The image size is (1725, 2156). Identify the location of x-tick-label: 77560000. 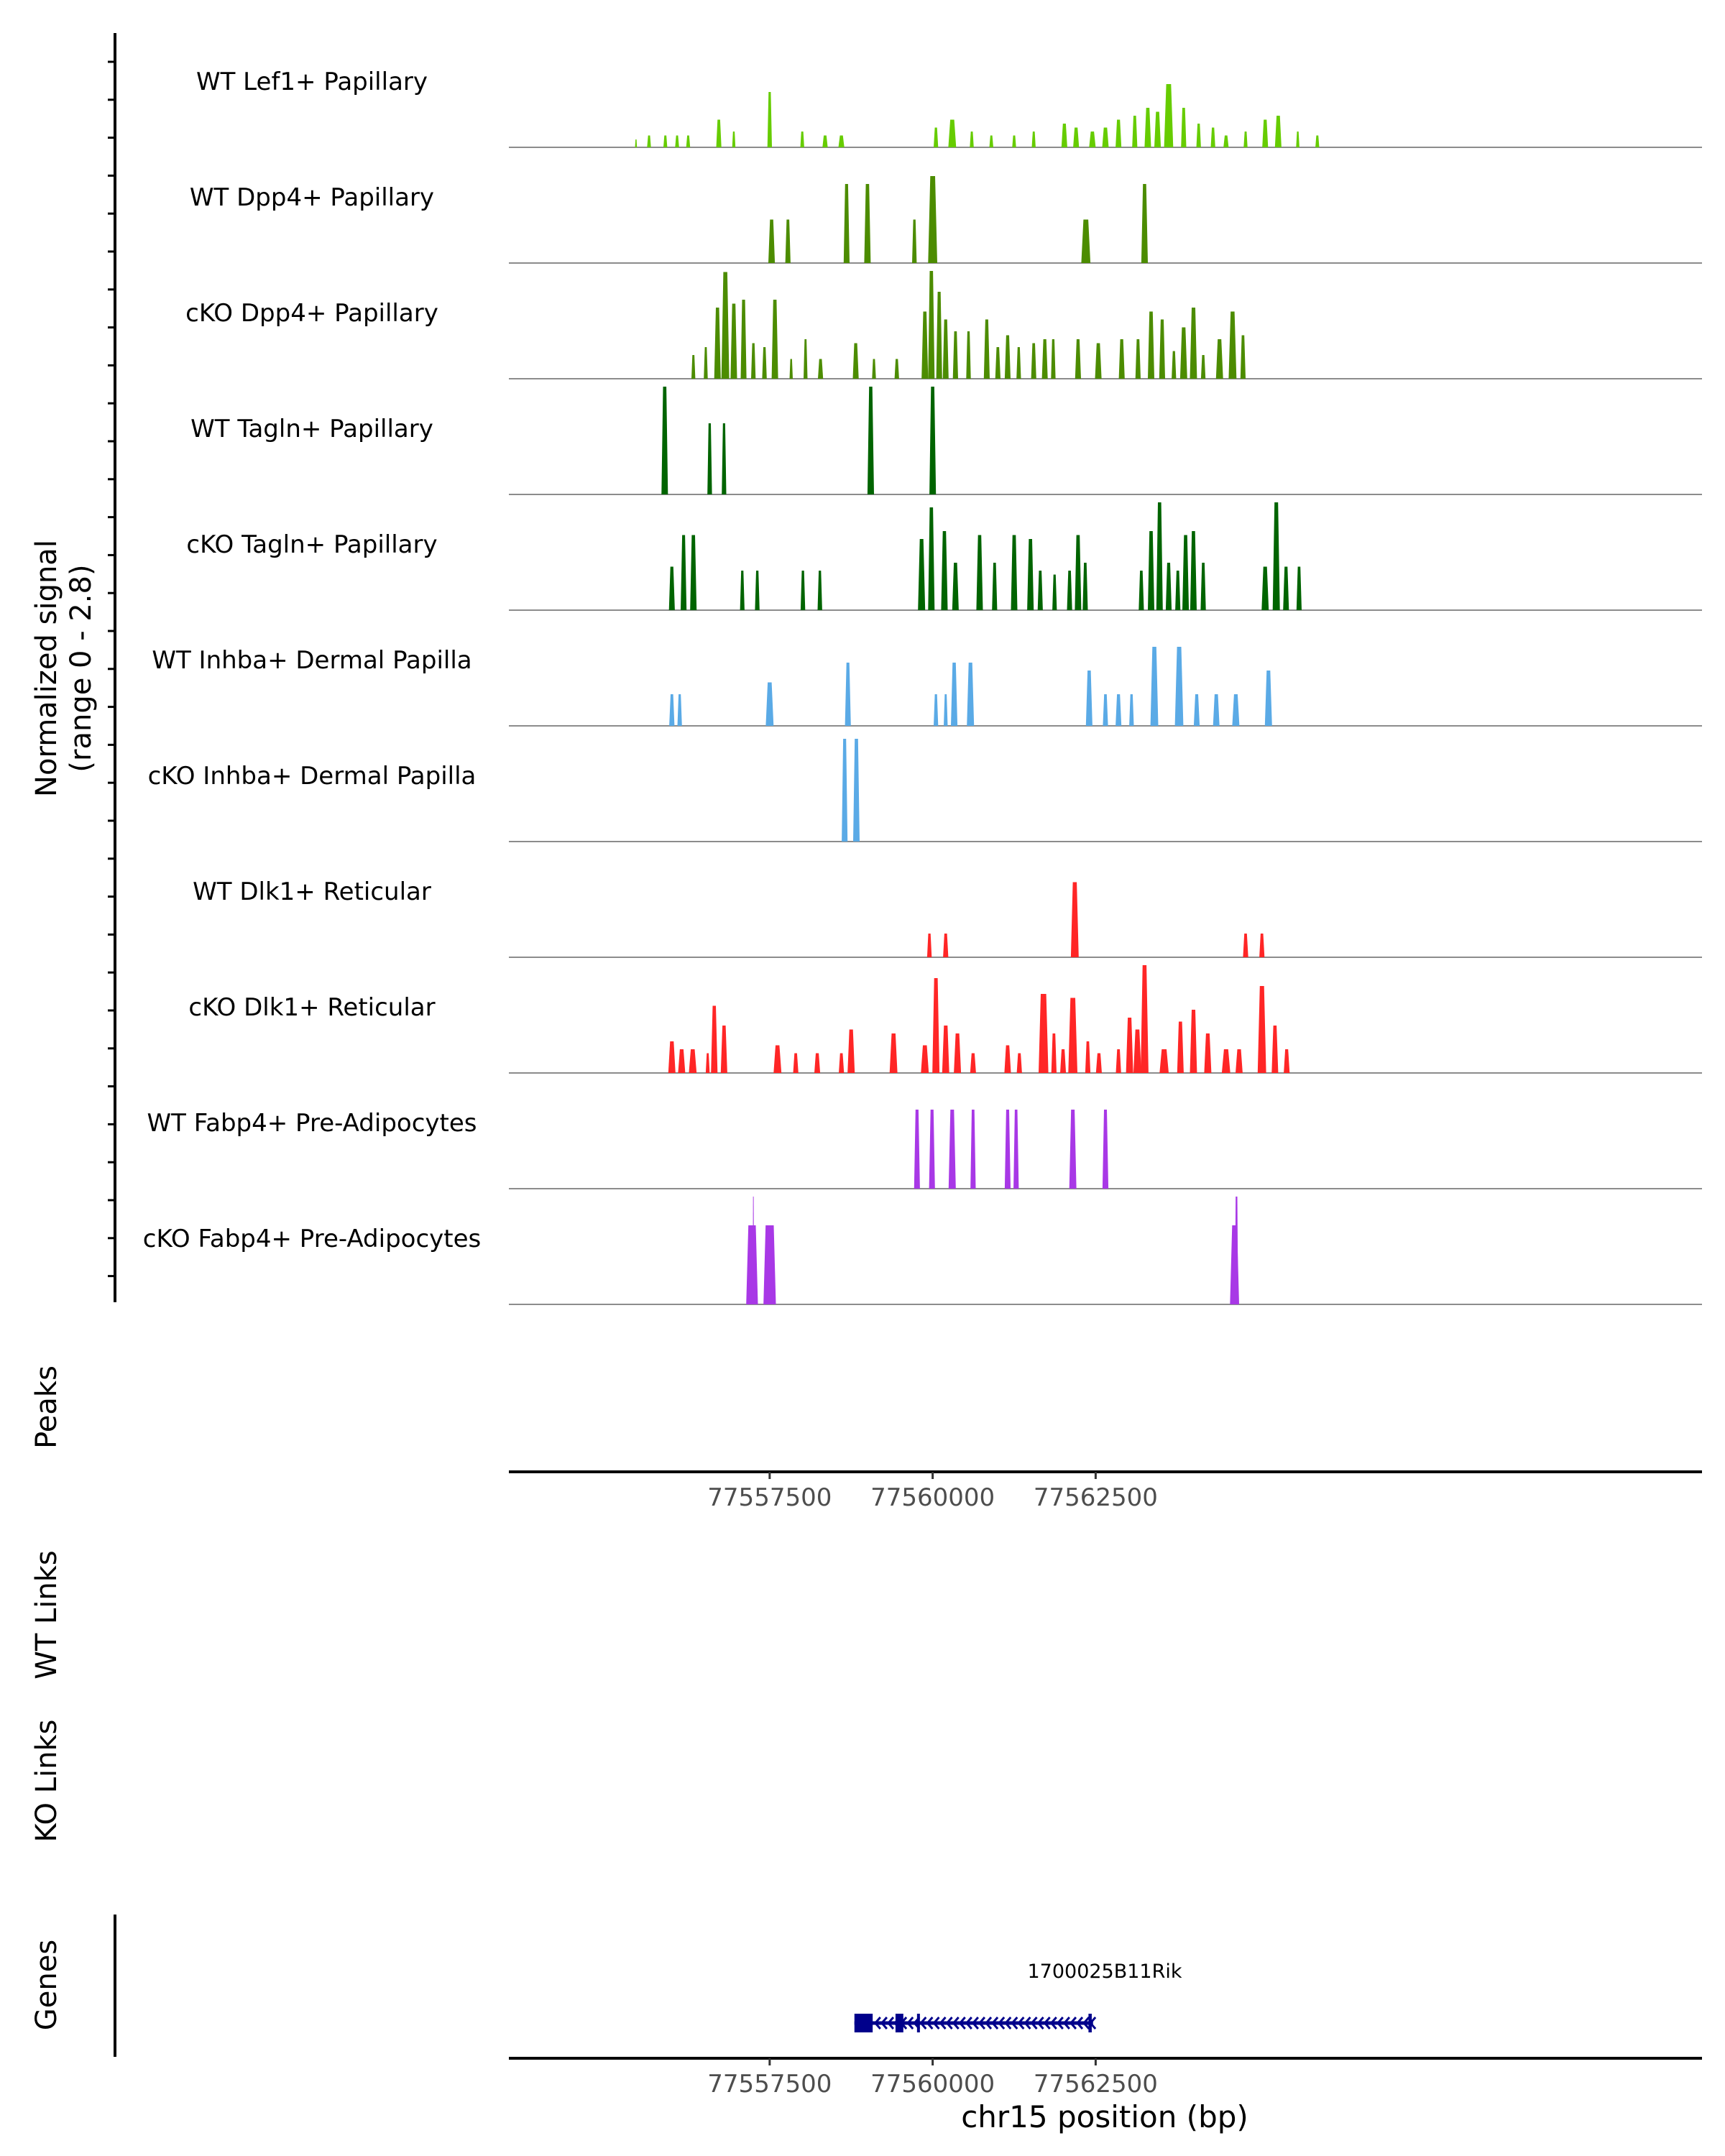
(932, 2084).